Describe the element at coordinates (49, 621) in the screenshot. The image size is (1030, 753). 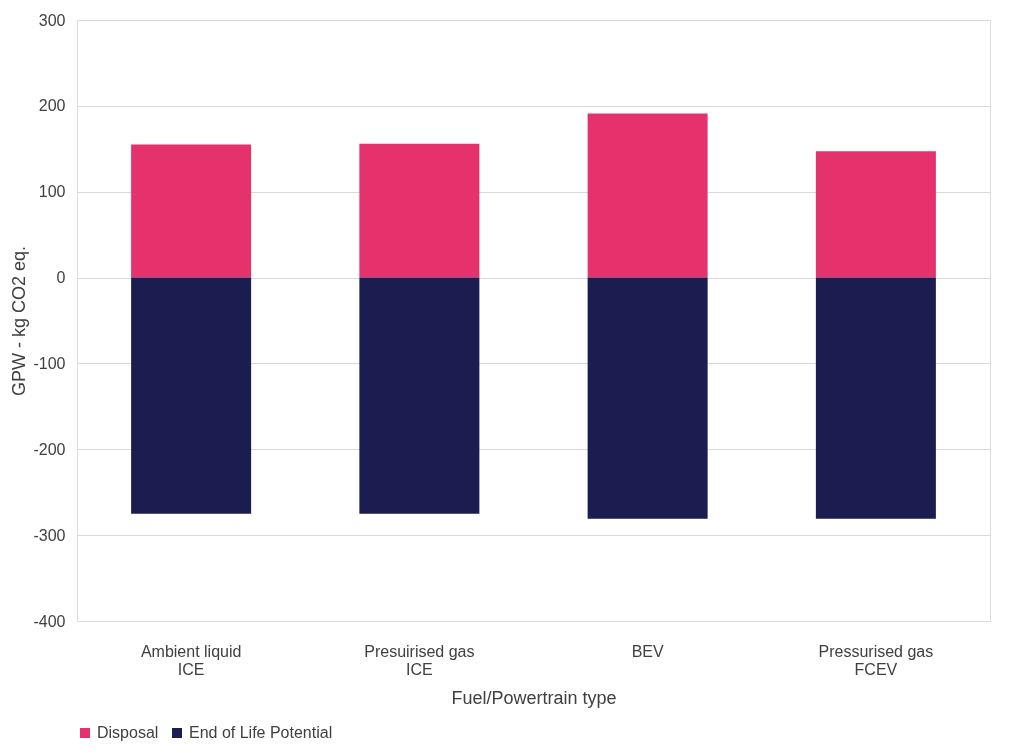
I see `y-tick-label: -400` at that location.